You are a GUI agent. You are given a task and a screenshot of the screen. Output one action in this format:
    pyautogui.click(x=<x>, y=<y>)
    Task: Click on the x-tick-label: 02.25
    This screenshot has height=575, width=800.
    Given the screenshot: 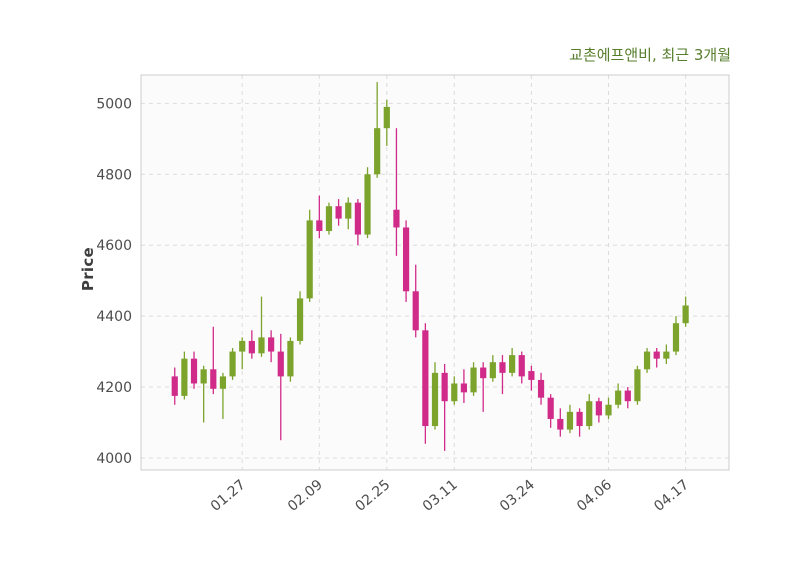 What is the action you would take?
    pyautogui.click(x=372, y=496)
    